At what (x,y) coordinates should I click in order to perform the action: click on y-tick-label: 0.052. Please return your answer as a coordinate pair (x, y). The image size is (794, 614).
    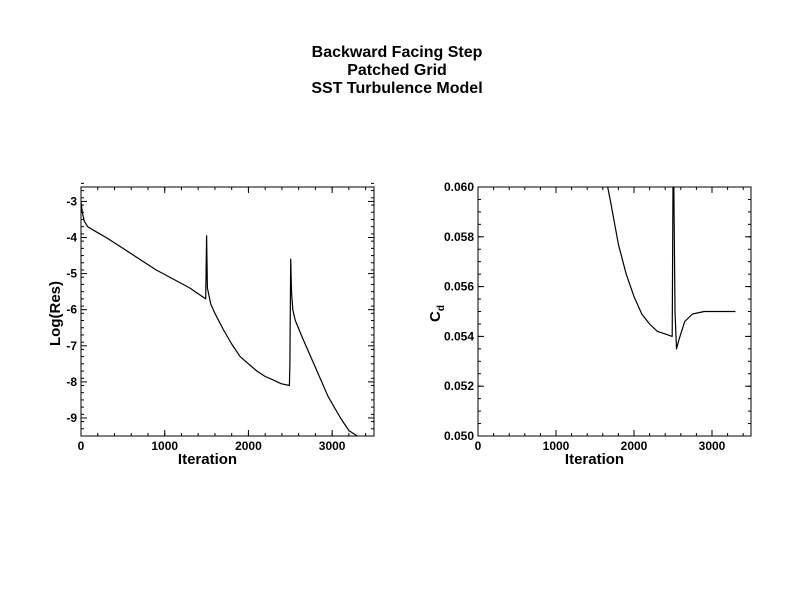
    Looking at the image, I should click on (459, 386).